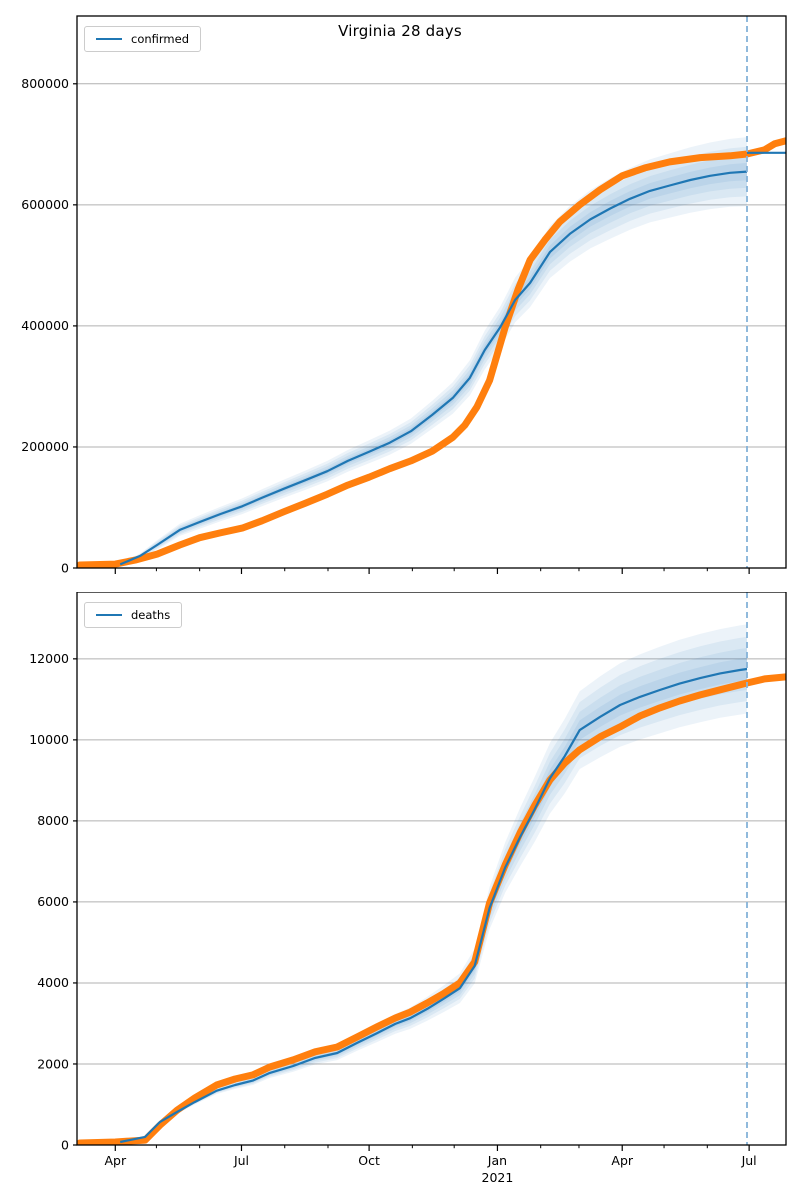 The height and width of the screenshot is (1200, 800). I want to click on confirmed-y-tick-label: 0, so click(65, 567).